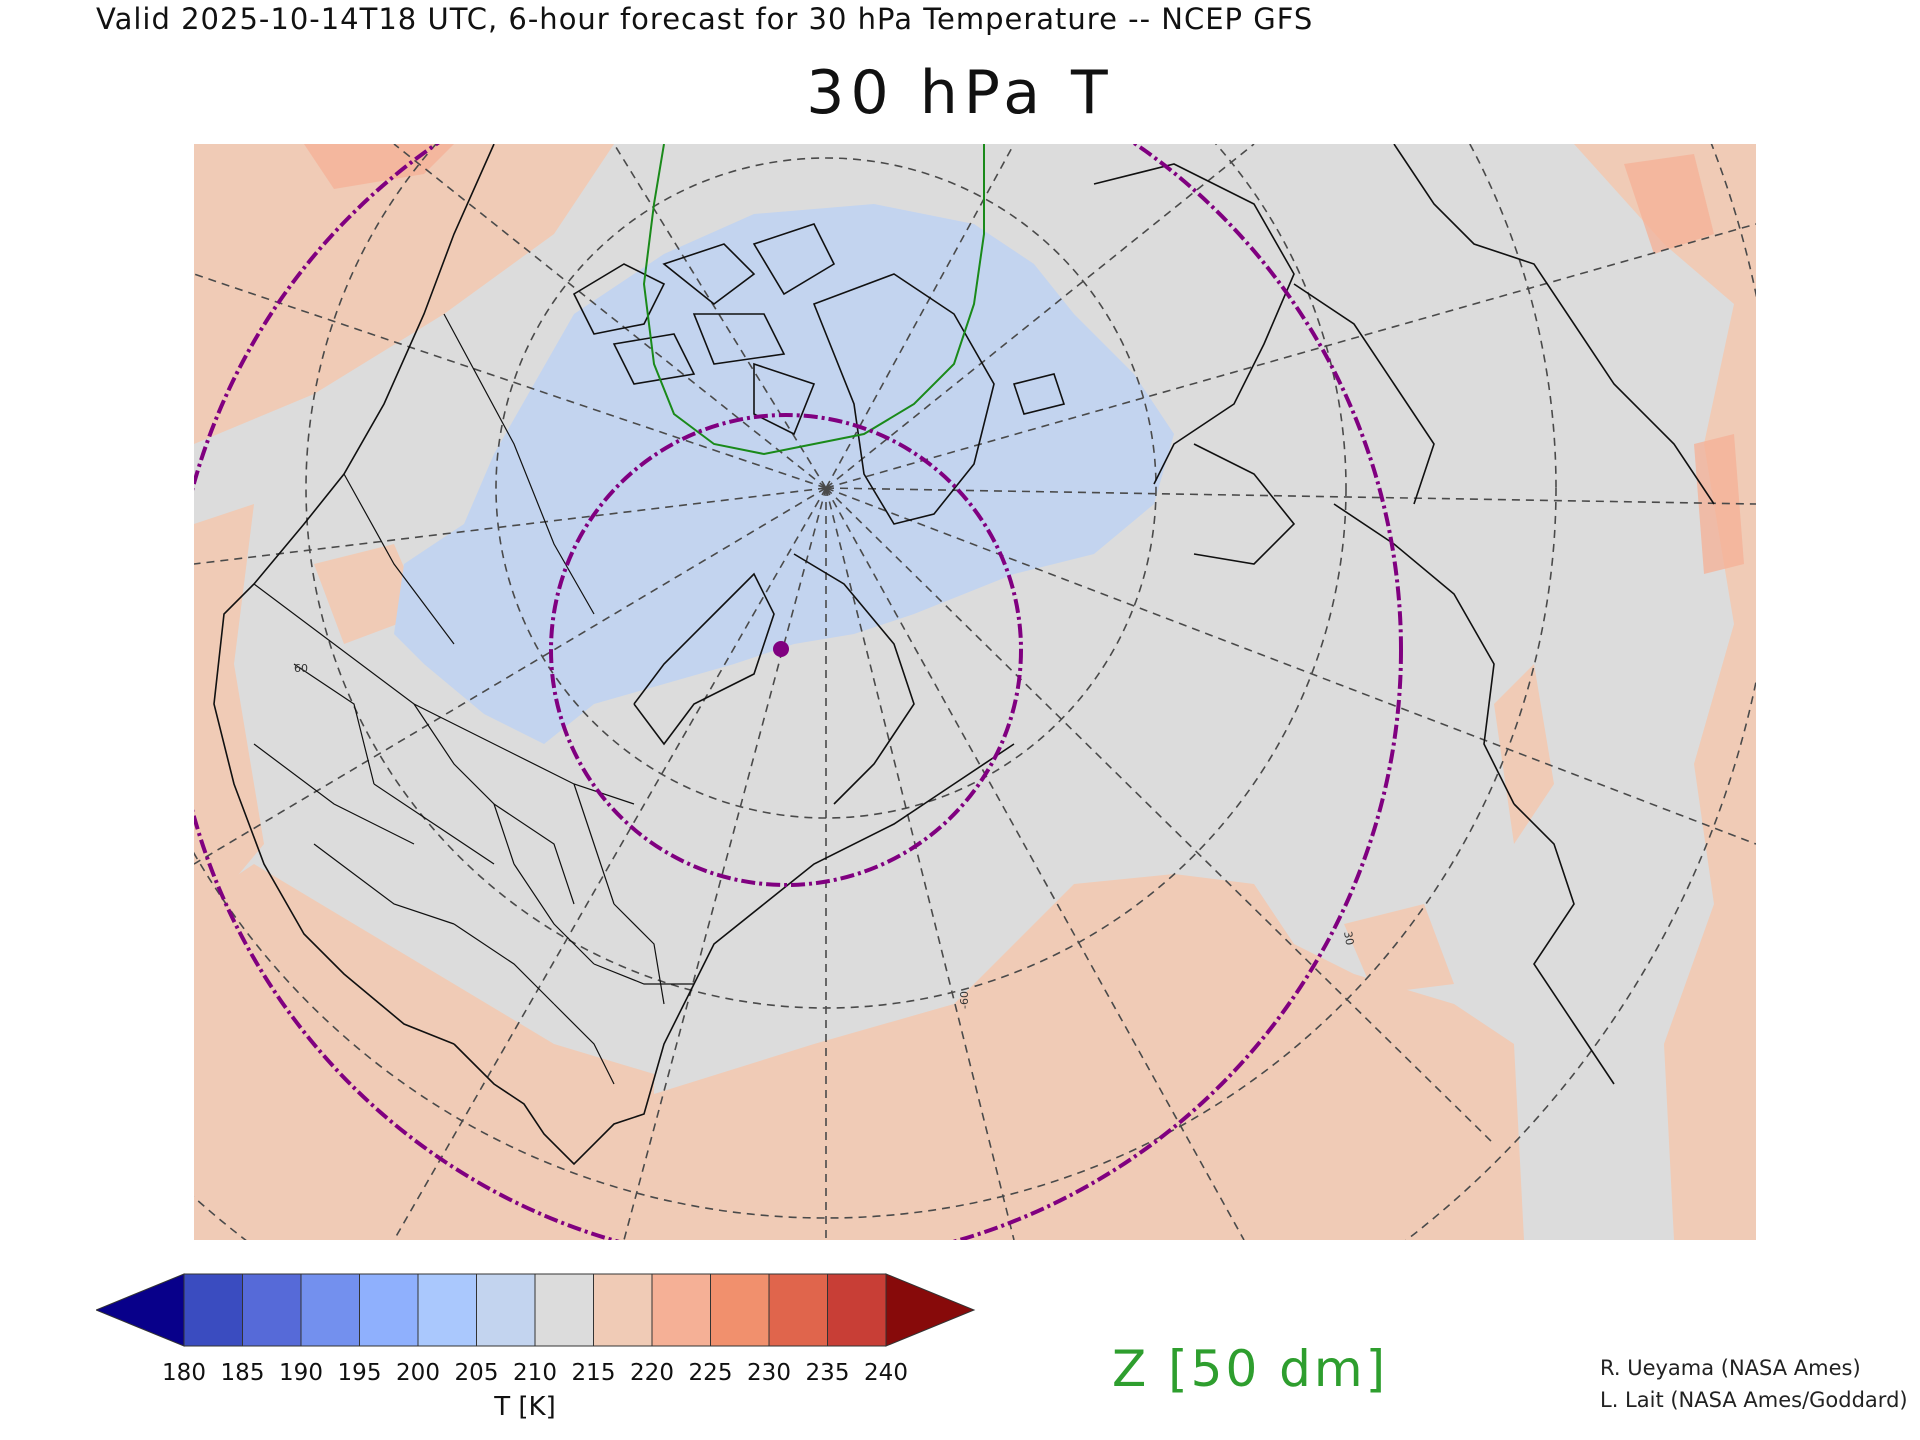 The height and width of the screenshot is (1440, 1920). I want to click on sub-polar-point-marker, so click(781, 649).